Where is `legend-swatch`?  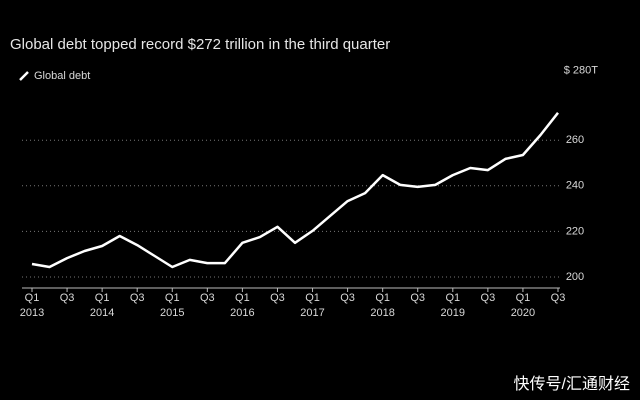
legend-swatch is located at coordinates (24, 76).